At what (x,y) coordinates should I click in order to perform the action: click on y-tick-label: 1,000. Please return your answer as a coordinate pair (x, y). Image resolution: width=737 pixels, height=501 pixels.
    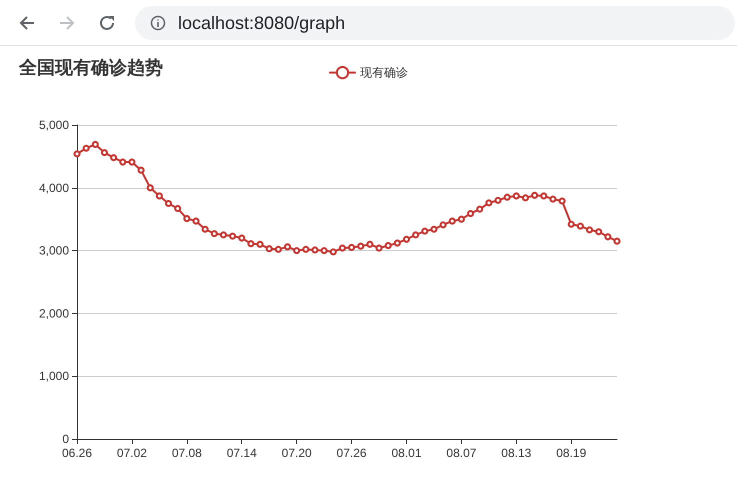
    Looking at the image, I should click on (54, 376).